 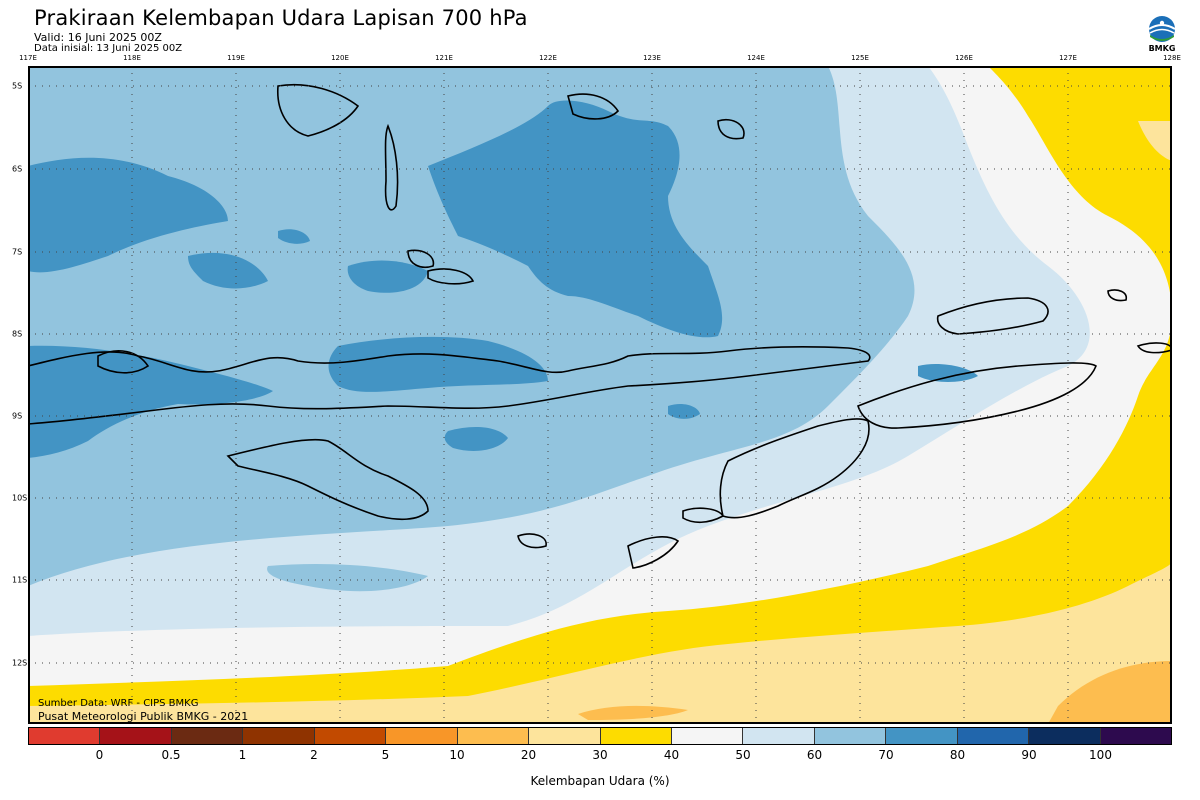 I want to click on colorbar-tick-label: 30, so click(x=600, y=755).